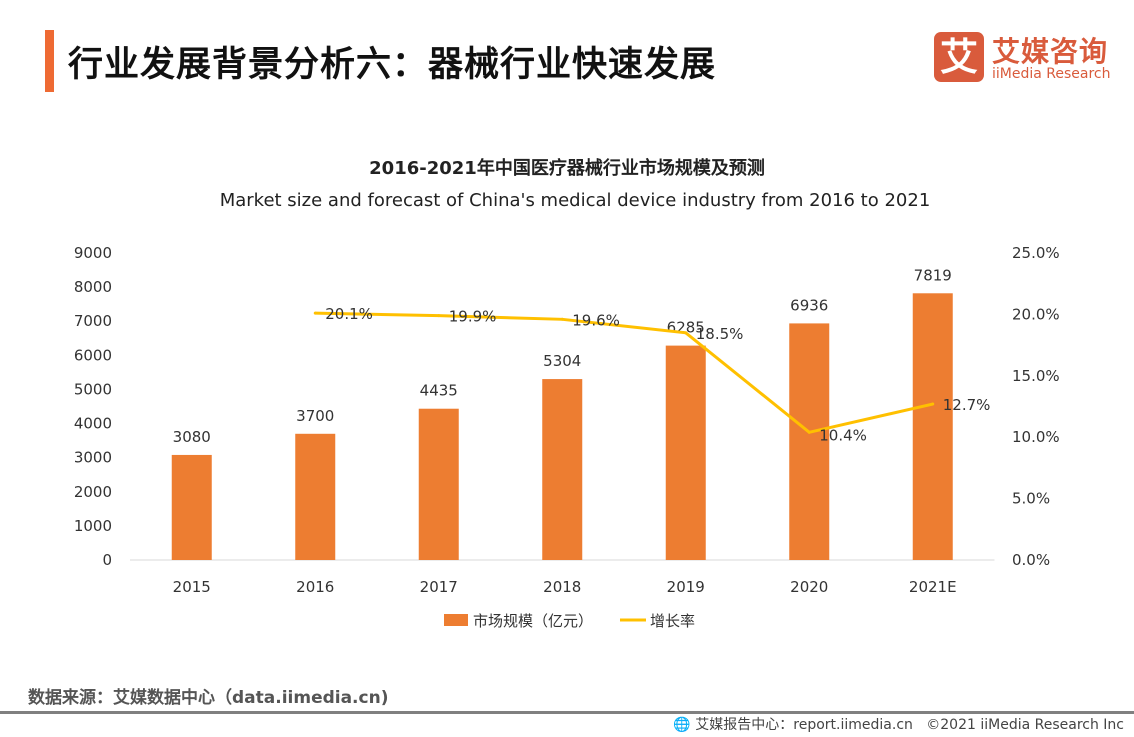  Describe the element at coordinates (1036, 253) in the screenshot. I see `right-axis-tick: 25.0%` at that location.